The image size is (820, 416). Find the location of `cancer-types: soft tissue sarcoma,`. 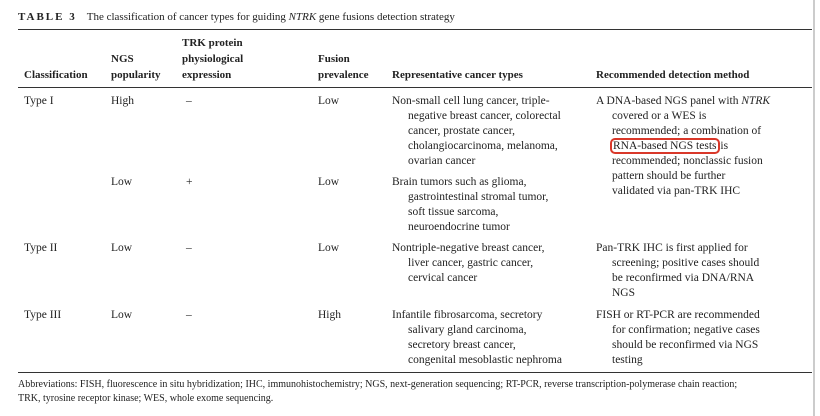

cancer-types: soft tissue sarcoma, is located at coordinates (453, 212).